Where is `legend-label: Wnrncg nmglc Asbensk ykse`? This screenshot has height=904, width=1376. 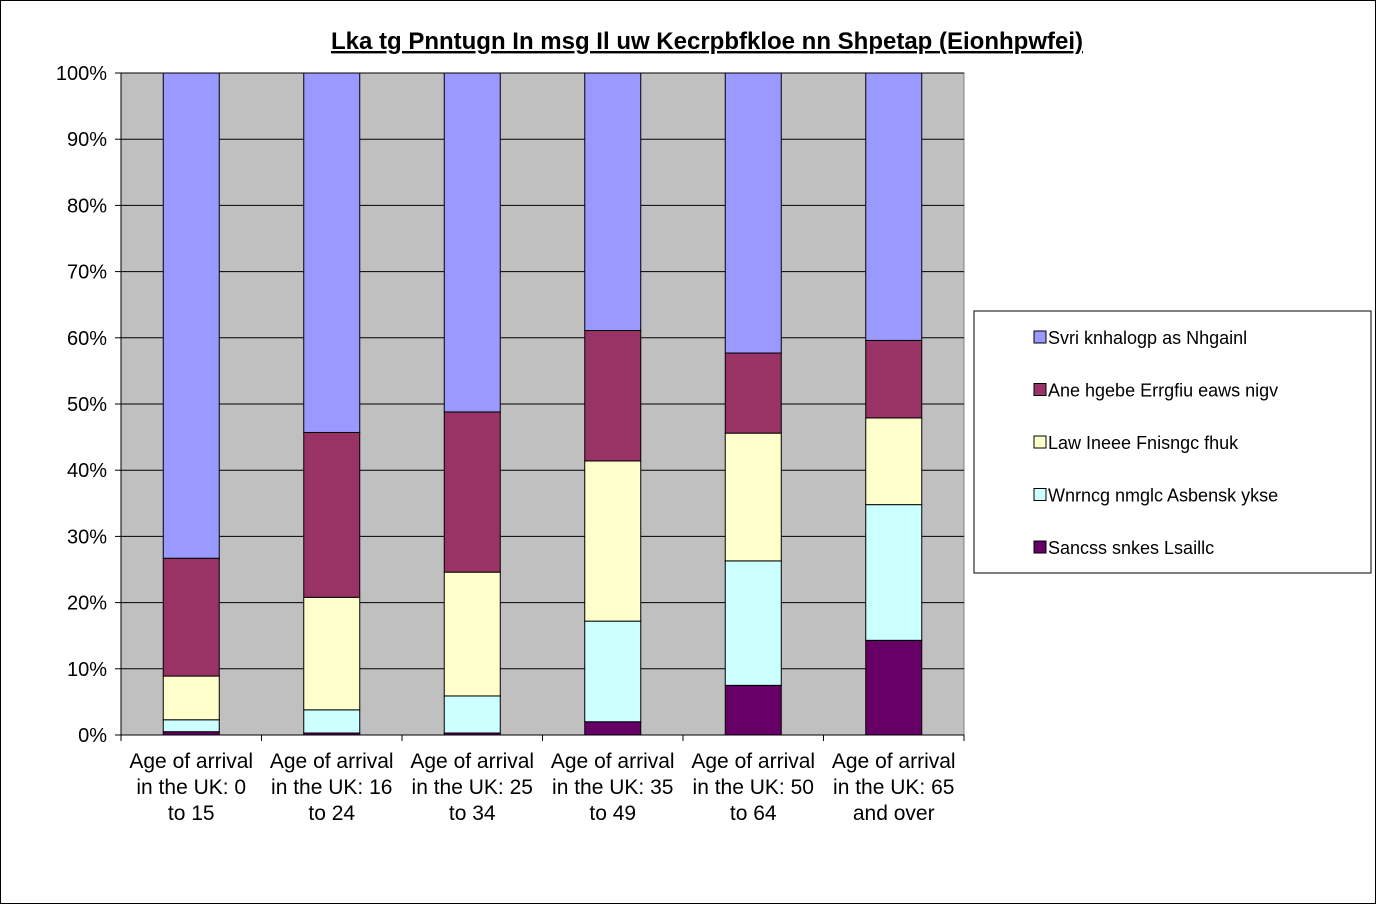 legend-label: Wnrncg nmglc Asbensk ykse is located at coordinates (1163, 496).